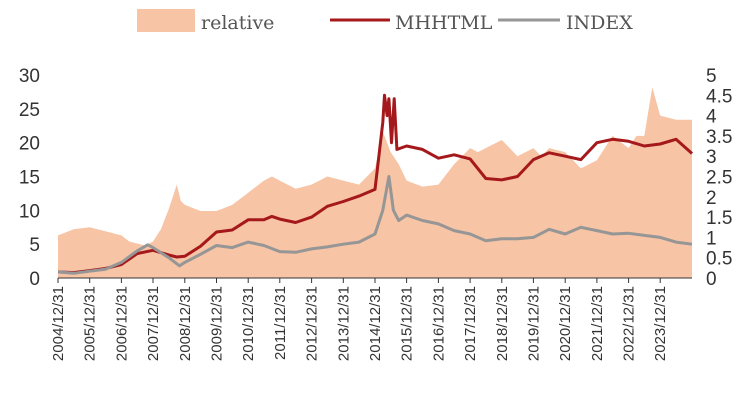  Describe the element at coordinates (599, 23) in the screenshot. I see `legend-label-index: INDEX` at that location.